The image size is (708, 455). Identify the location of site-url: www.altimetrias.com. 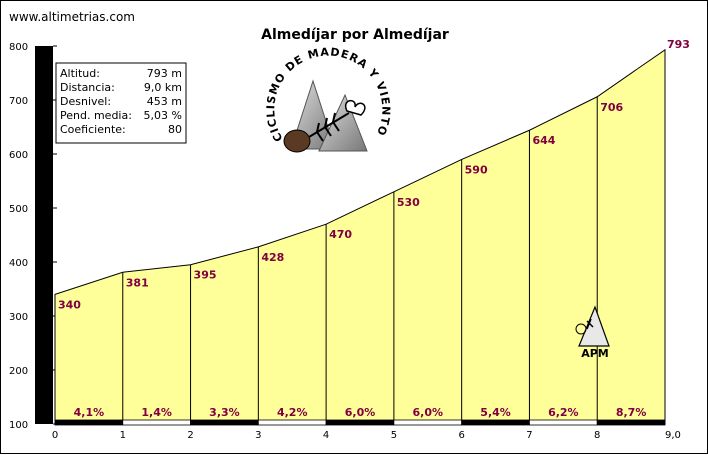
(72, 17).